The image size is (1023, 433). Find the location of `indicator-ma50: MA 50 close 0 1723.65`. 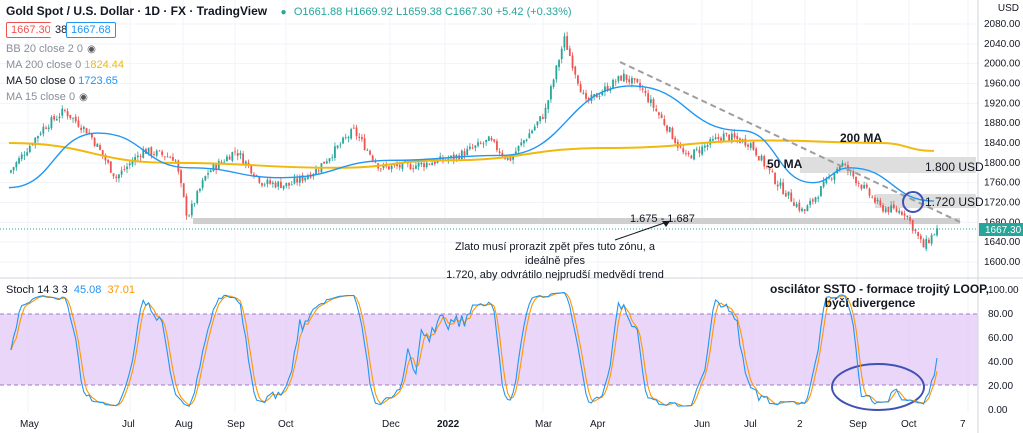

indicator-ma50: MA 50 close 0 1723.65 is located at coordinates (62, 81).